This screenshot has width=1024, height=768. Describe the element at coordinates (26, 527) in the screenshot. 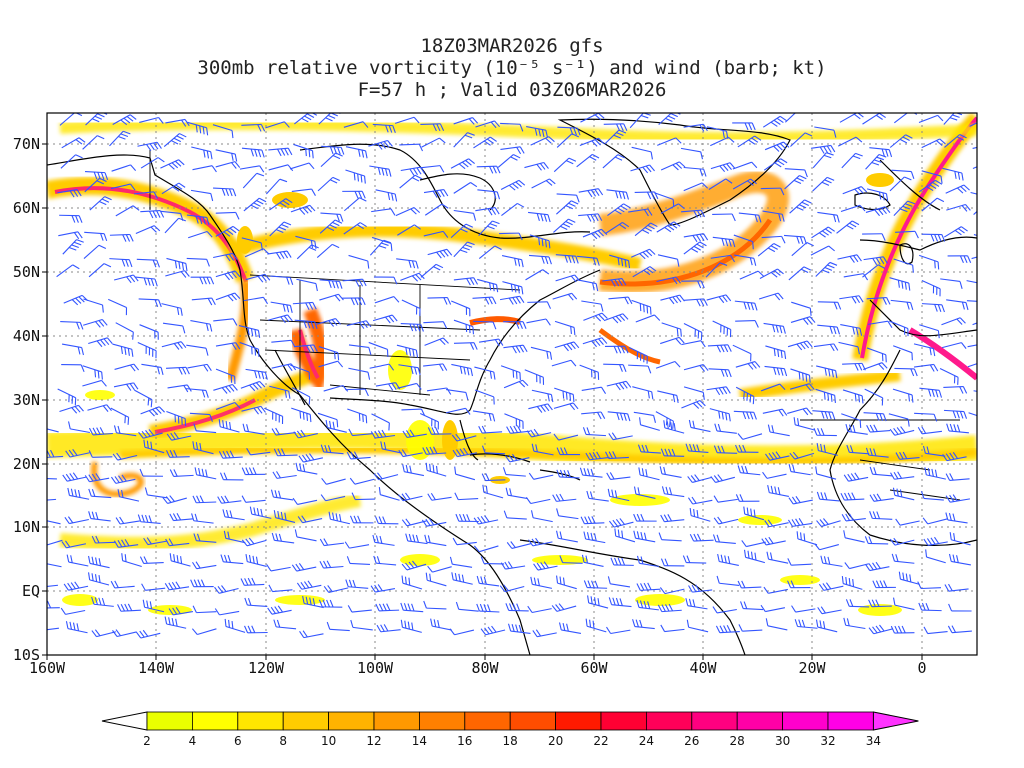

I see `lat-tick-label: 10N` at that location.